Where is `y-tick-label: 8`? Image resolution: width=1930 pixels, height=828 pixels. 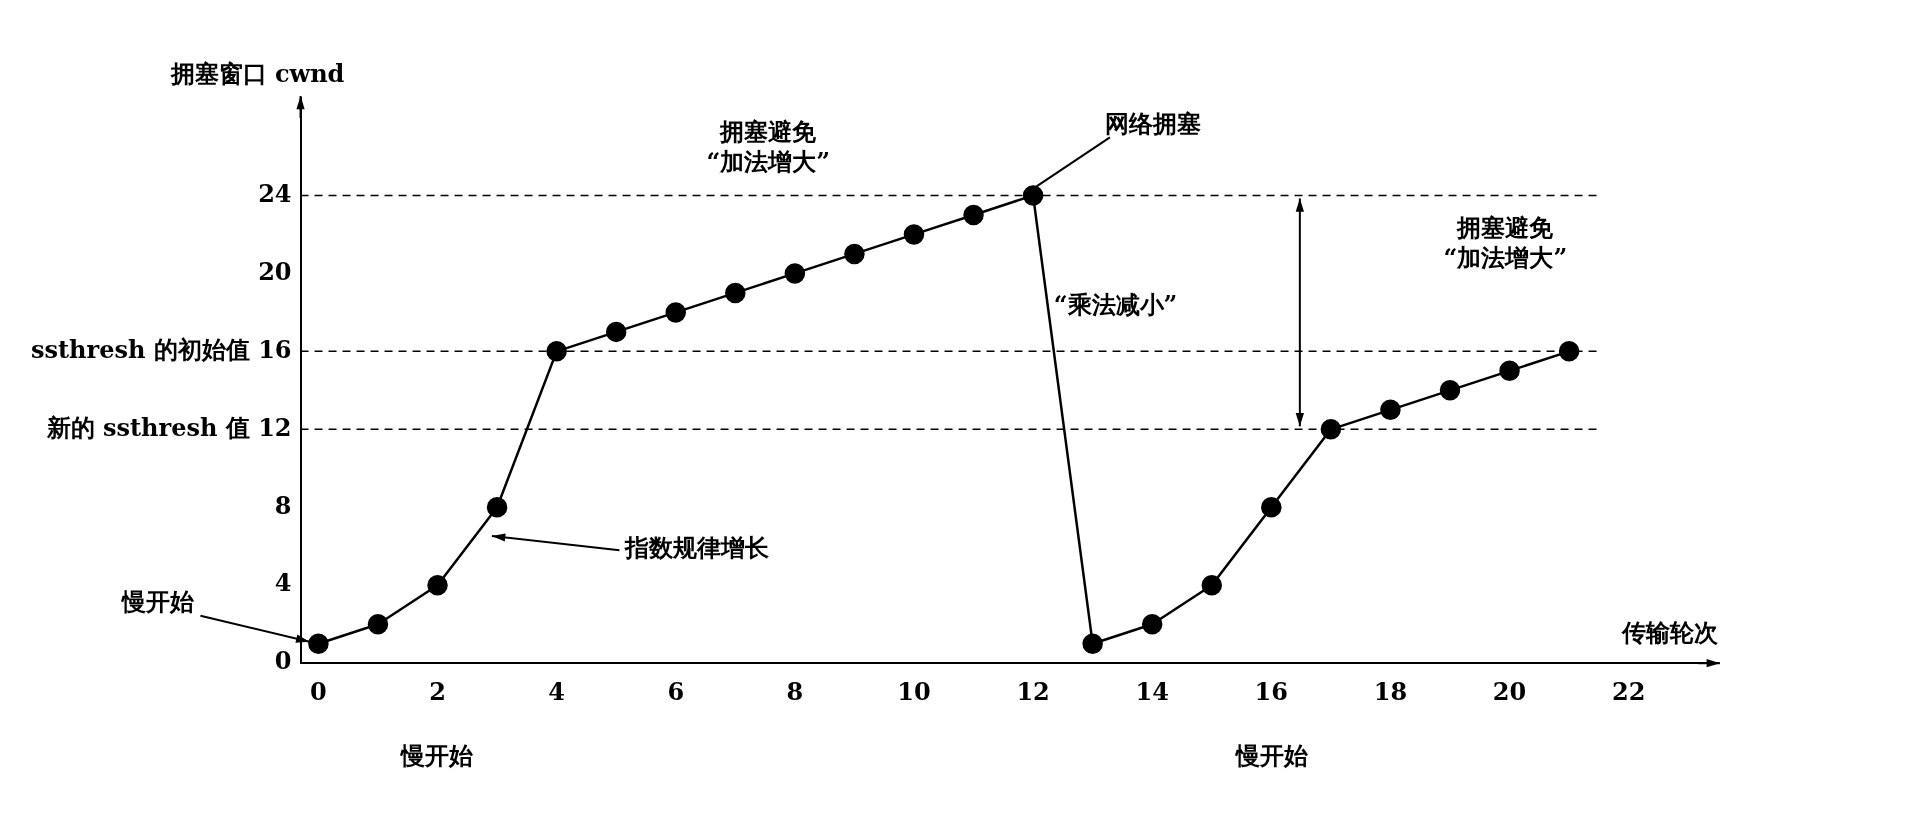
y-tick-label: 8 is located at coordinates (283, 505).